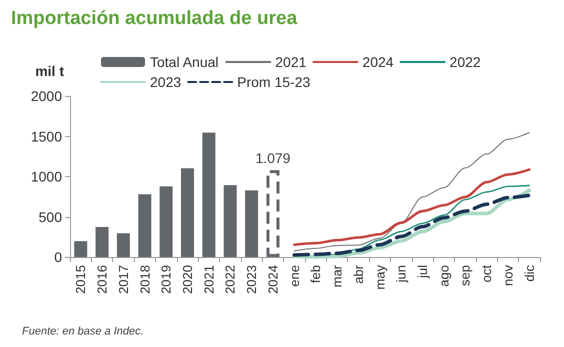 This screenshot has width=564, height=347. What do you see at coordinates (444, 276) in the screenshot?
I see `x-tick-label: ago` at bounding box center [444, 276].